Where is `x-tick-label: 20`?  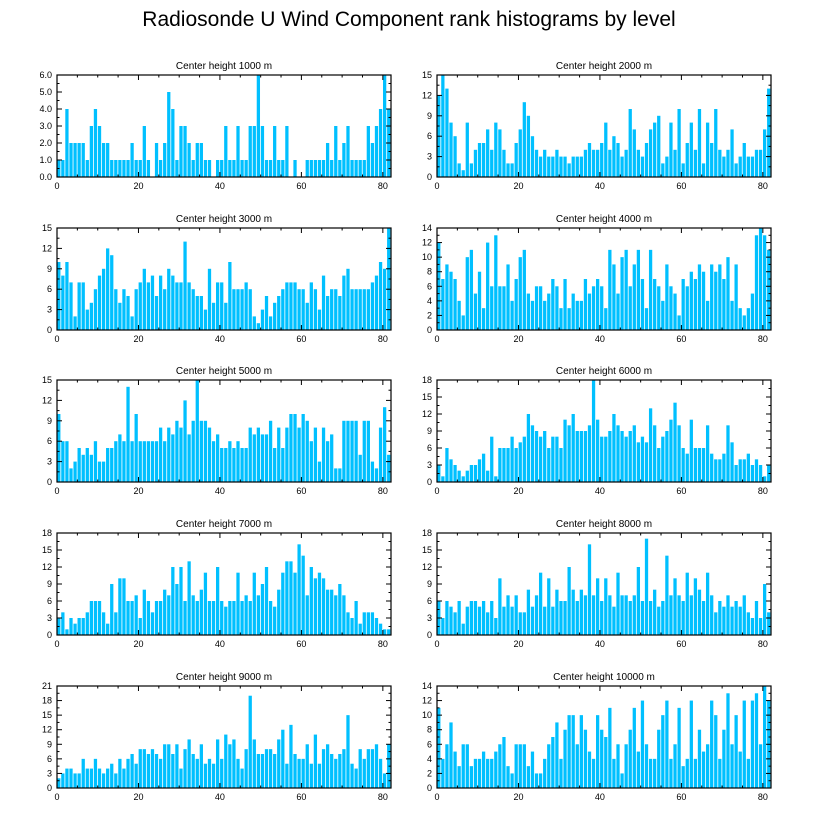
x-tick-label: 20 is located at coordinates (518, 797).